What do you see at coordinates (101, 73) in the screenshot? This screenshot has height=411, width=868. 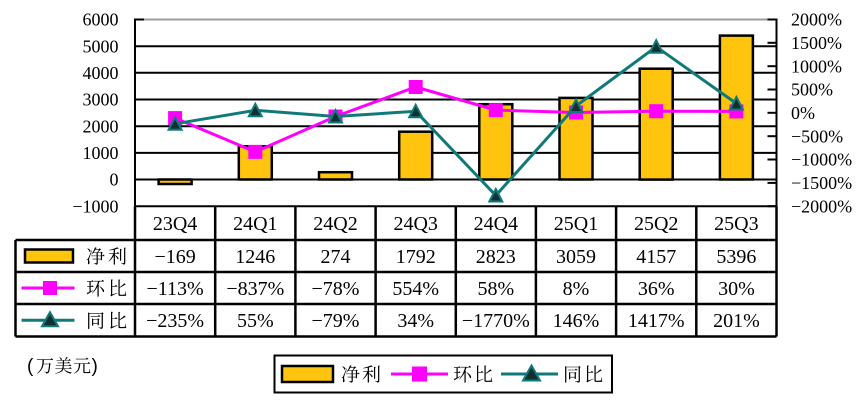 I see `svg-text: 4000` at bounding box center [101, 73].